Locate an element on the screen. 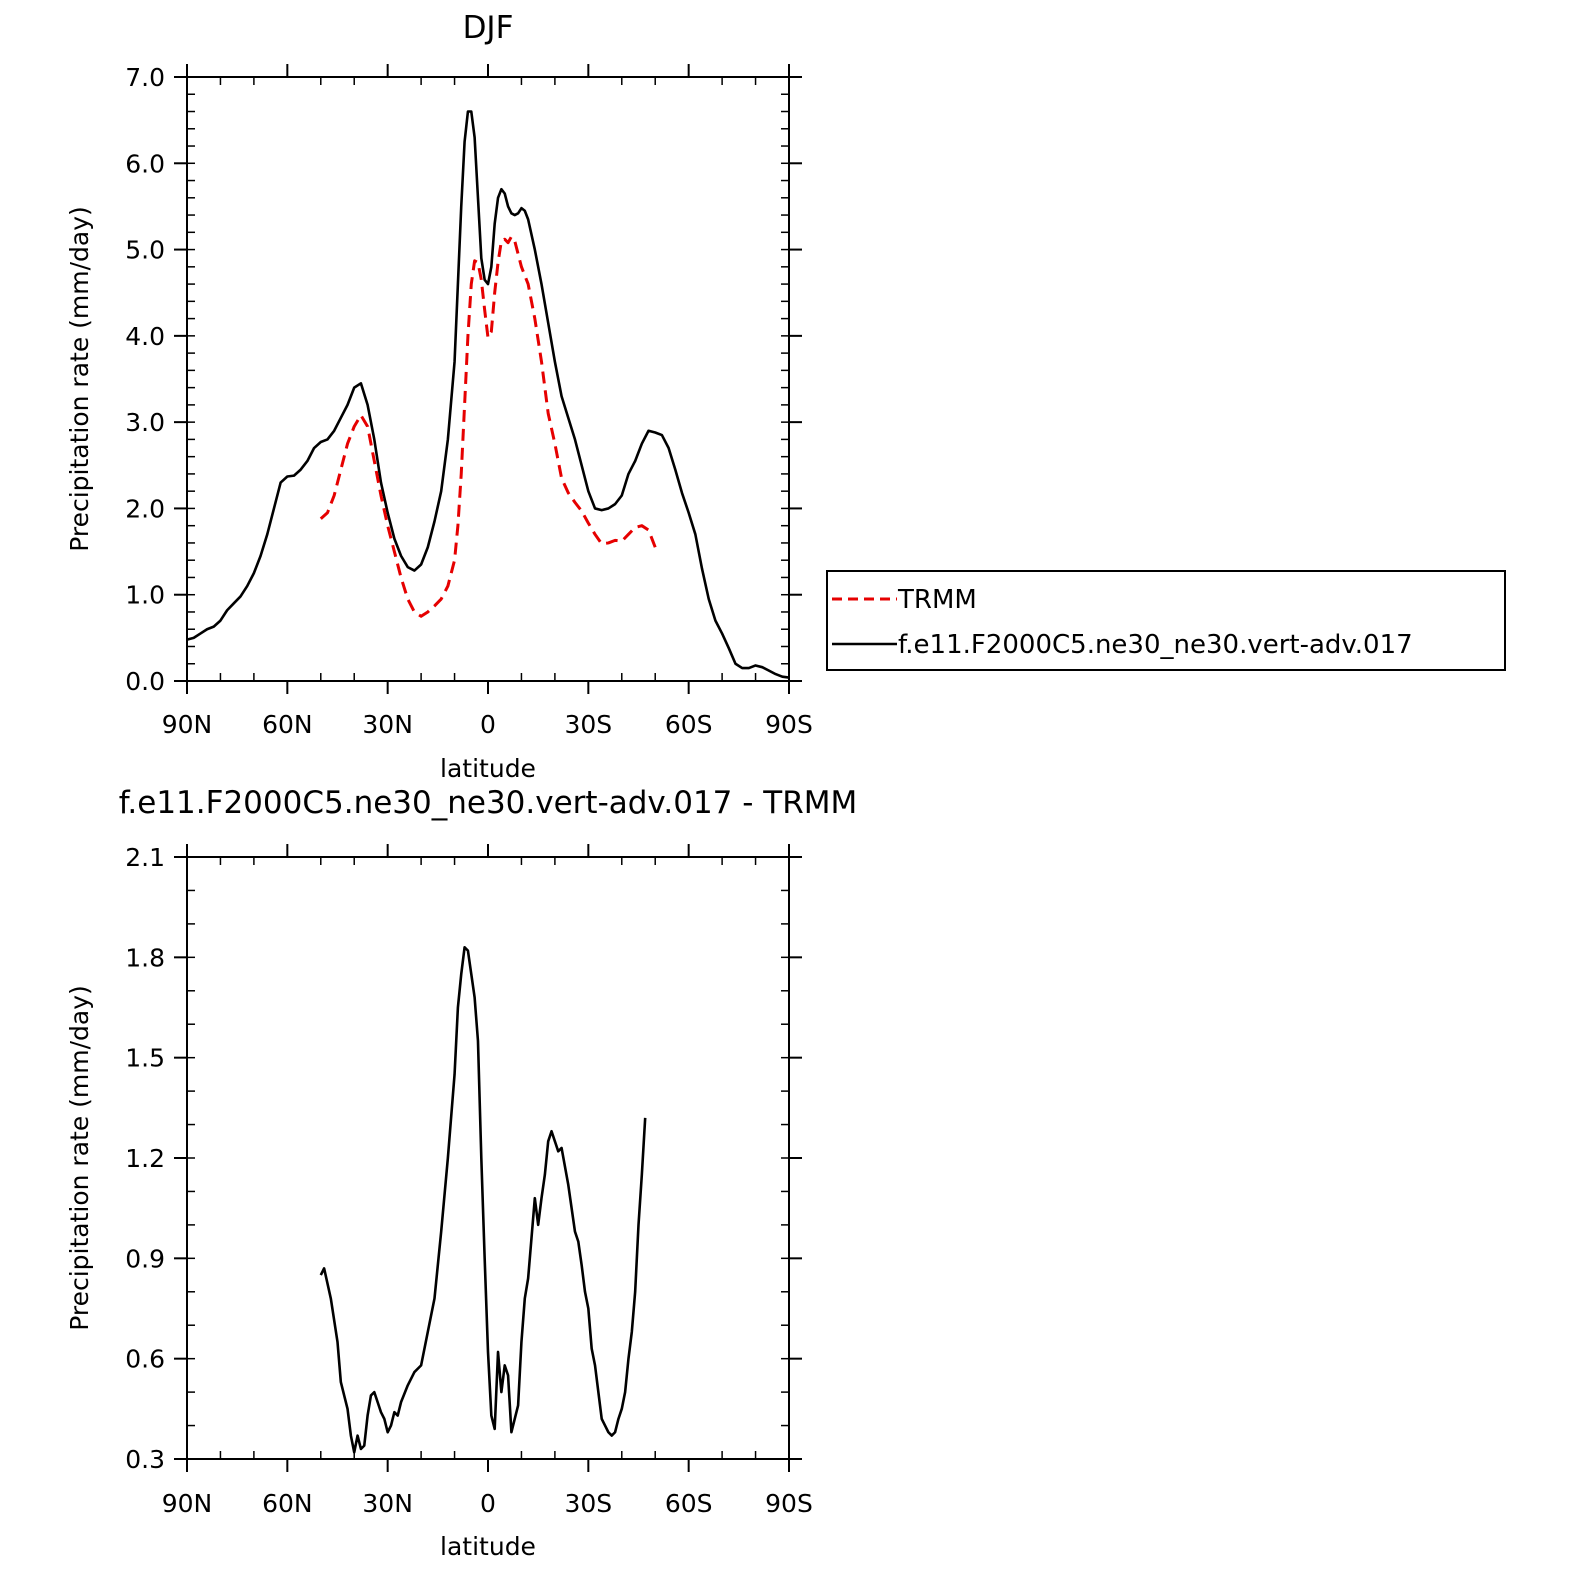  y-tick-label: 7.0 is located at coordinates (145, 77).